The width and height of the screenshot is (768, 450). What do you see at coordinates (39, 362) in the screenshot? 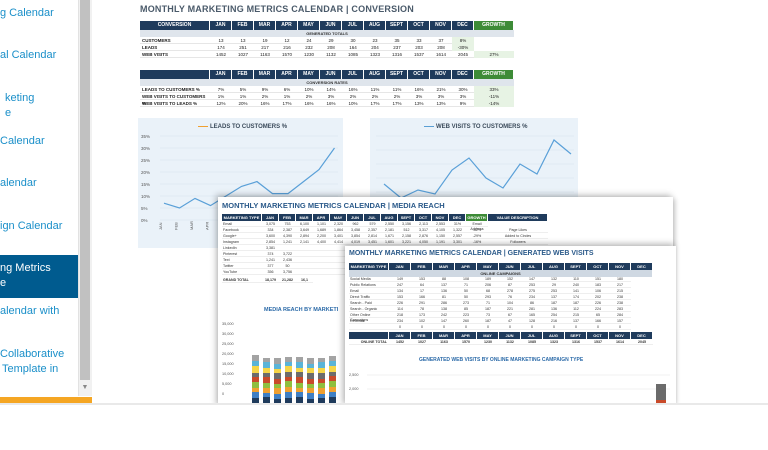
I see `sidebar-item-8: Collaborative Template in` at bounding box center [39, 362].